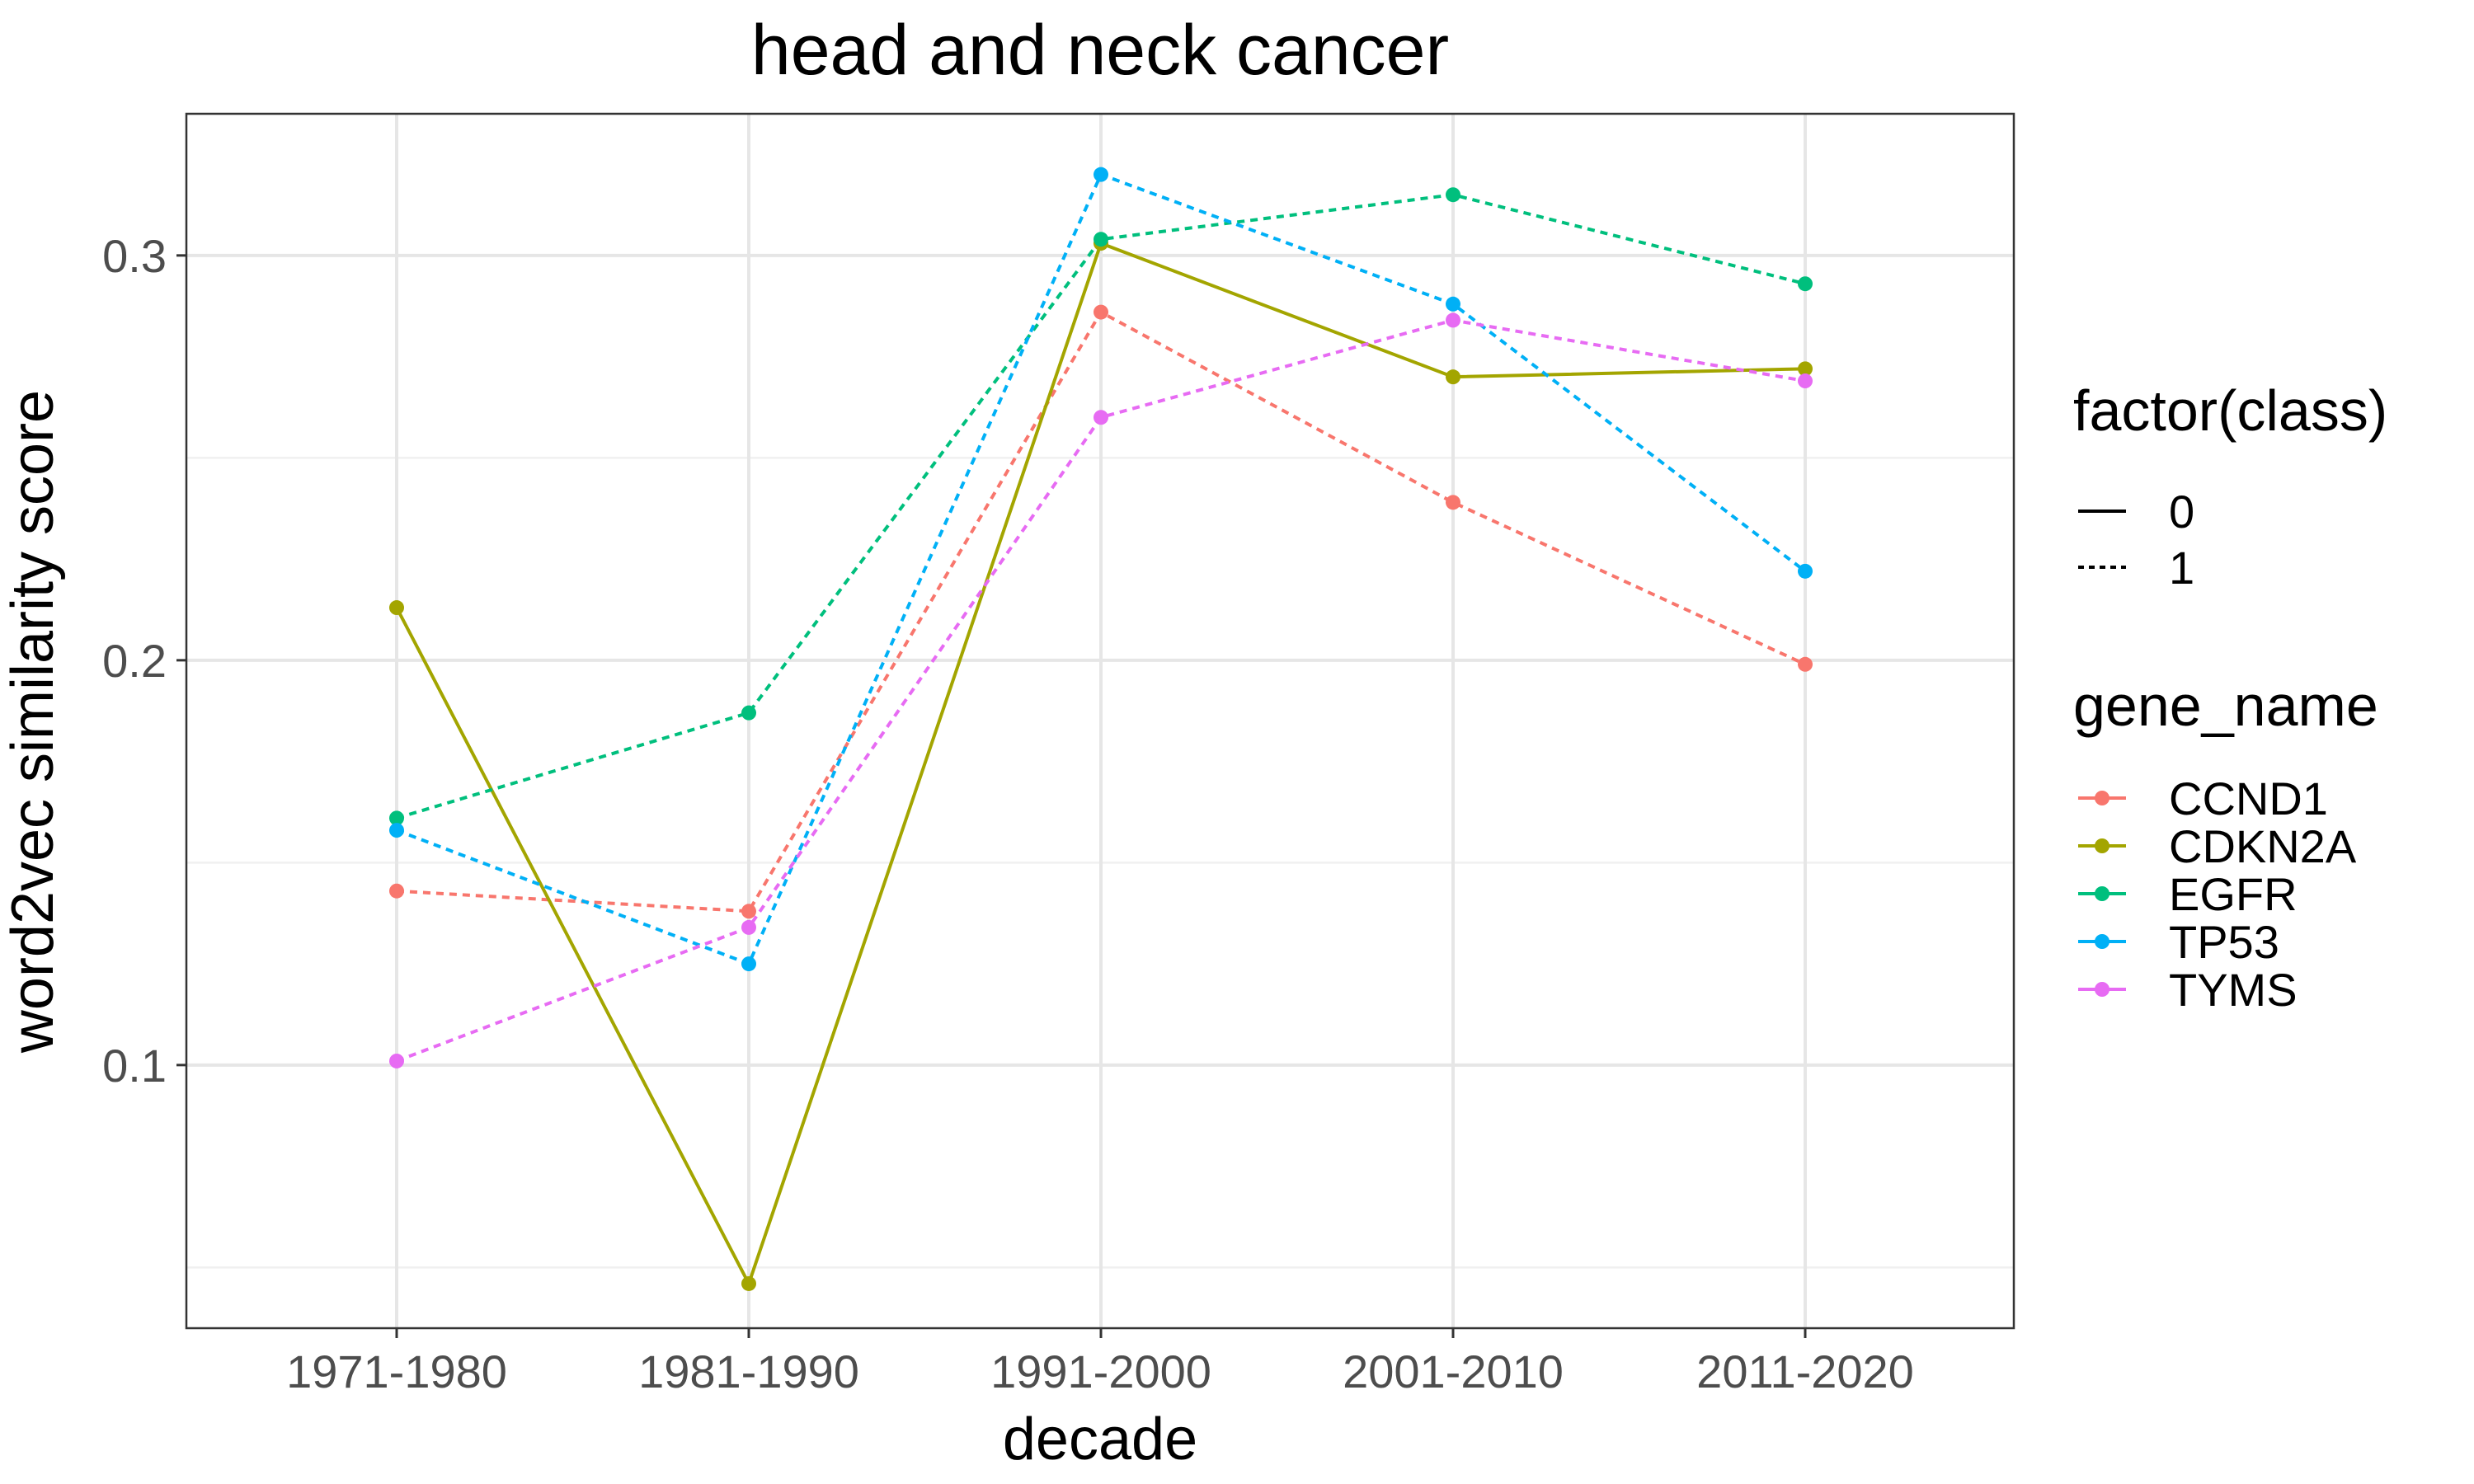  I want to click on y-tick-label: 0.3, so click(134, 256).